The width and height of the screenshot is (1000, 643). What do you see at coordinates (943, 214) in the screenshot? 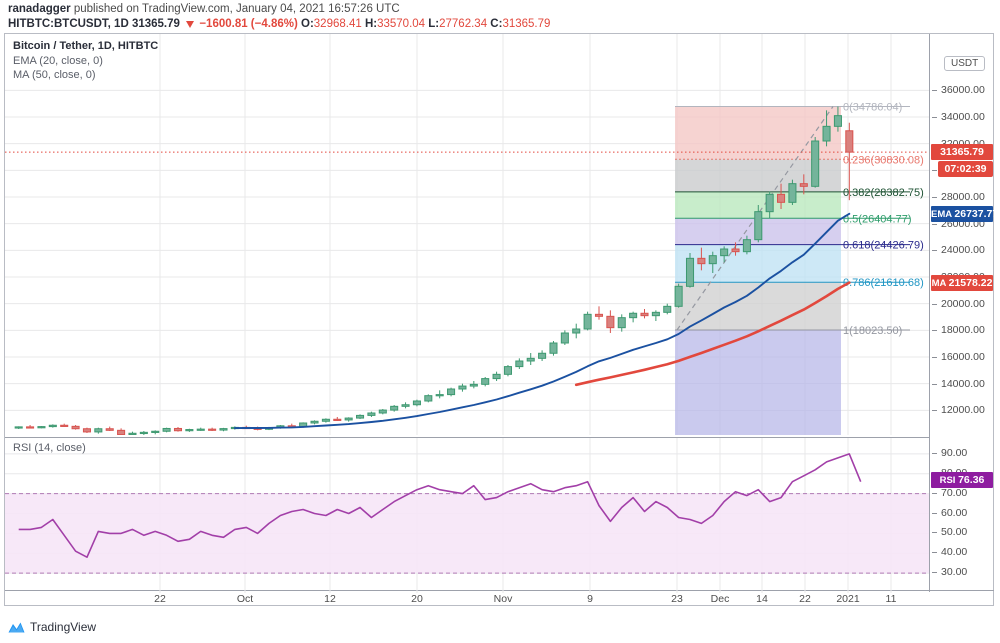
I see `ema-badge-tag: EMA` at bounding box center [943, 214].